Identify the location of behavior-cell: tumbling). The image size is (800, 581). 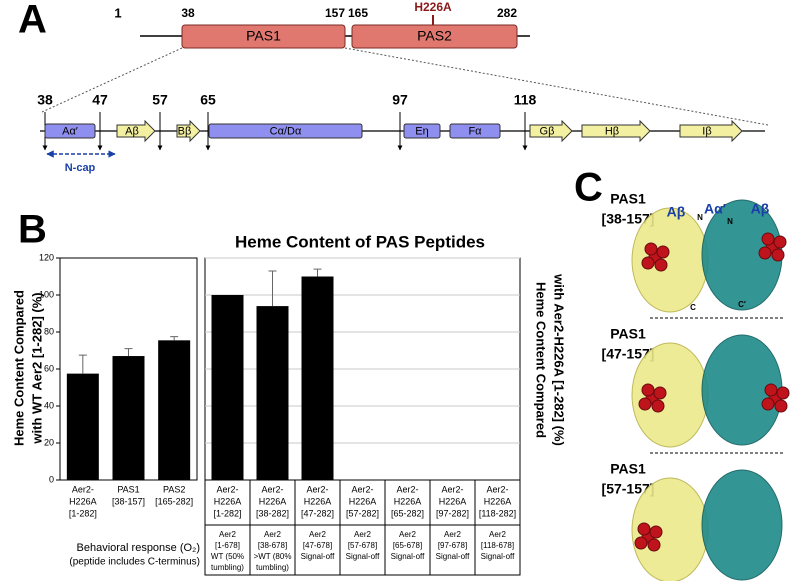
(227, 567).